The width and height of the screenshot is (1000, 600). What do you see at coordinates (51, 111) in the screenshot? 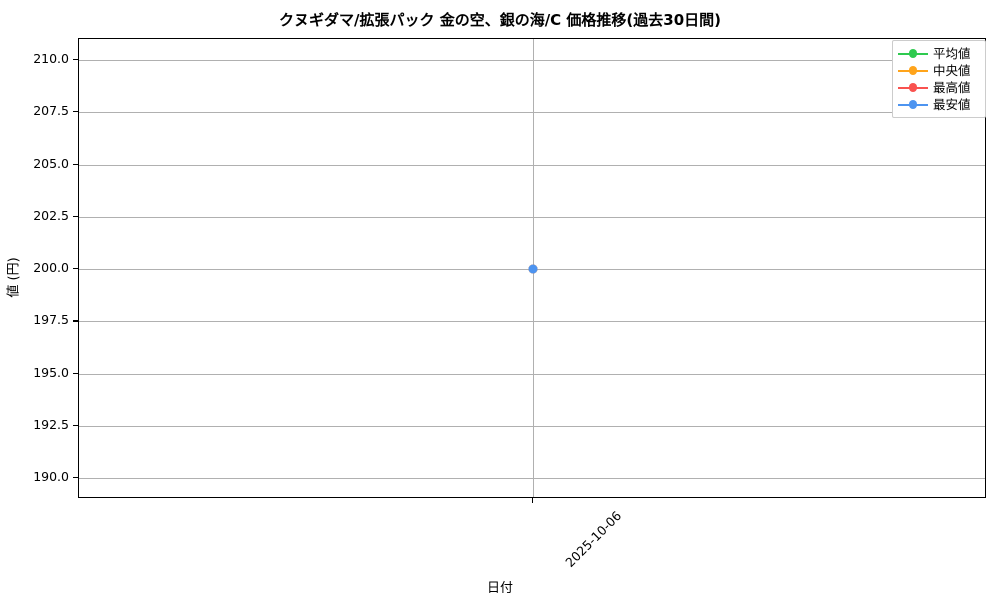
I see `y-axis-tick-label: 207.5` at bounding box center [51, 111].